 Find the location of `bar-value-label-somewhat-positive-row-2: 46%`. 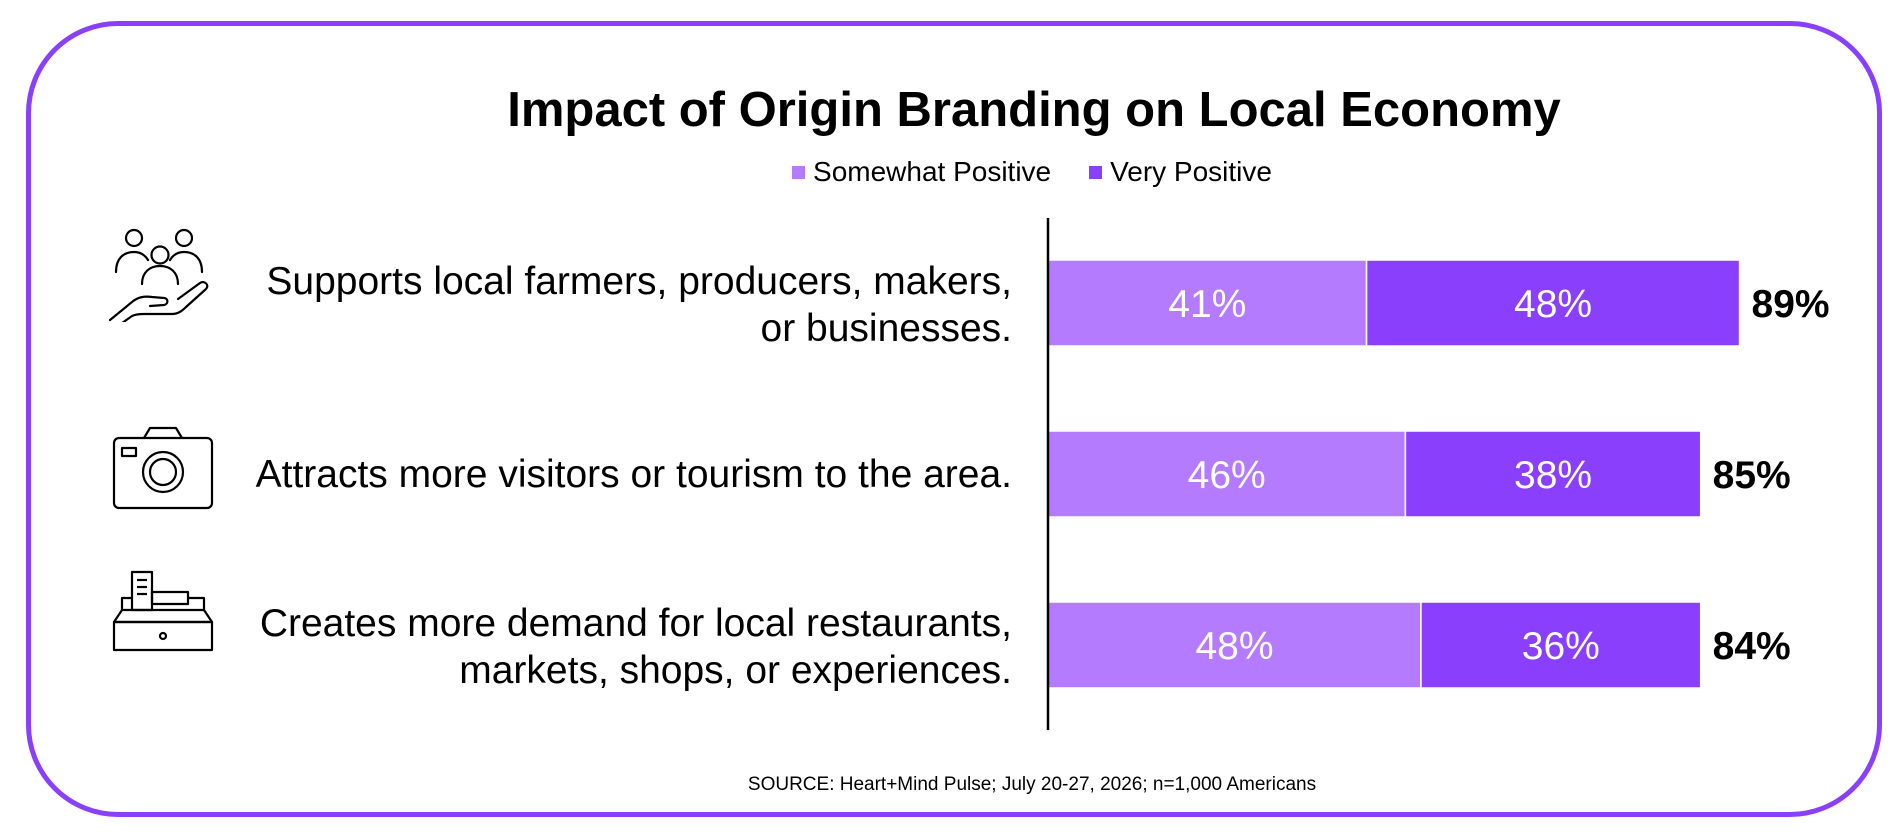

bar-value-label-somewhat-positive-row-2: 46% is located at coordinates (1227, 475).